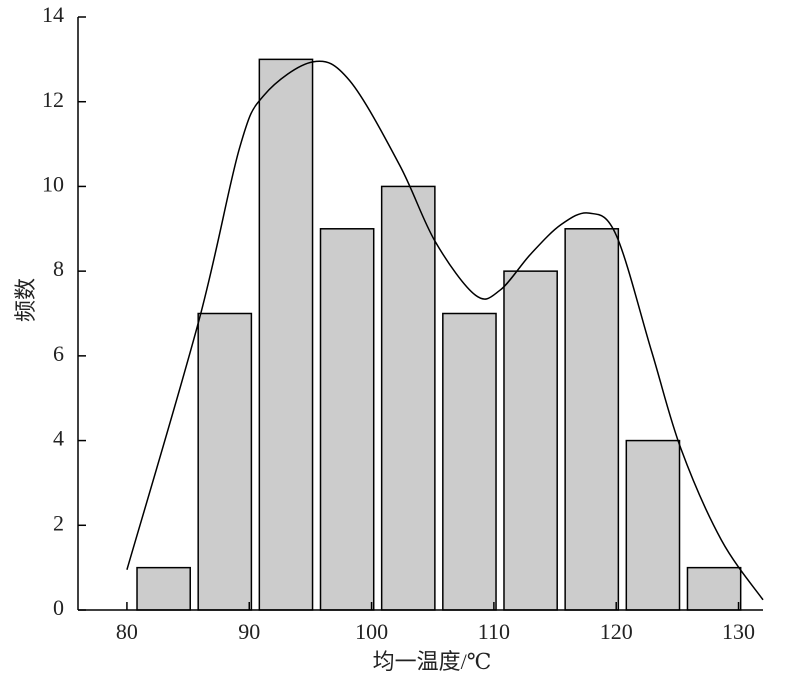 Image resolution: width=800 pixels, height=686 pixels. Describe the element at coordinates (58, 438) in the screenshot. I see `y-tick-label: 4` at that location.